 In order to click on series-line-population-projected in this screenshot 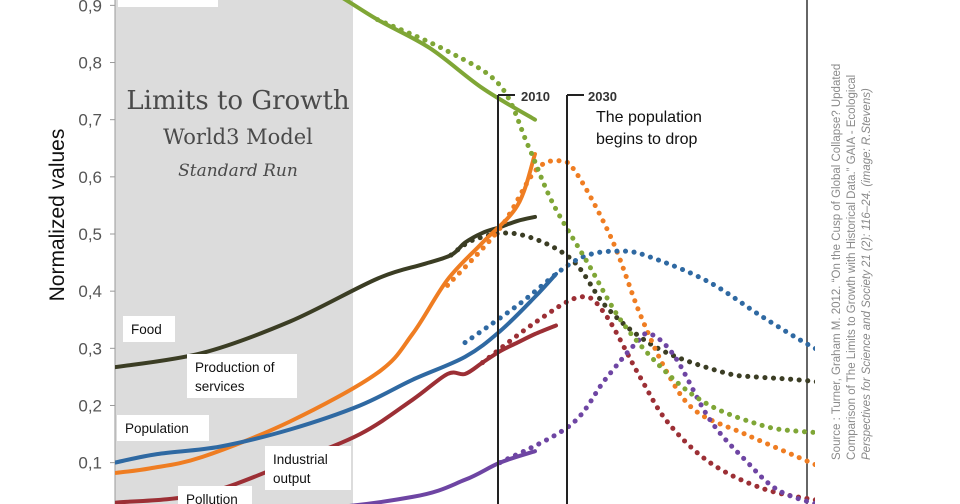, I will do `click(638, 300)`.